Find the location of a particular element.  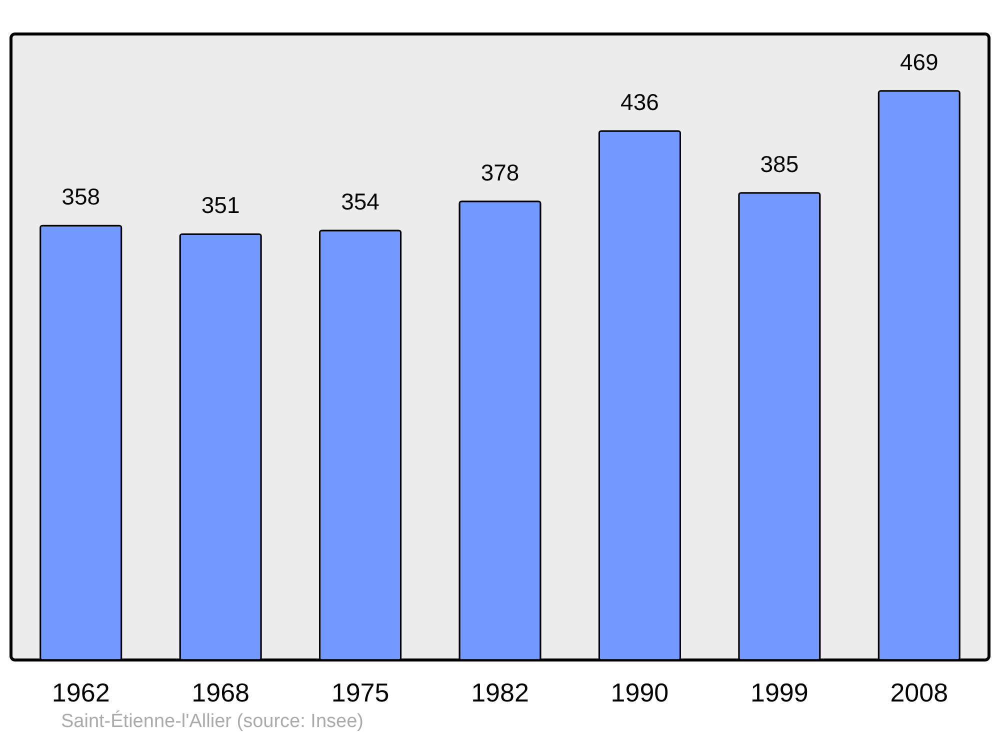

text: Saint-Étienne-l'Allier (source: Insee) is located at coordinates (212, 721).